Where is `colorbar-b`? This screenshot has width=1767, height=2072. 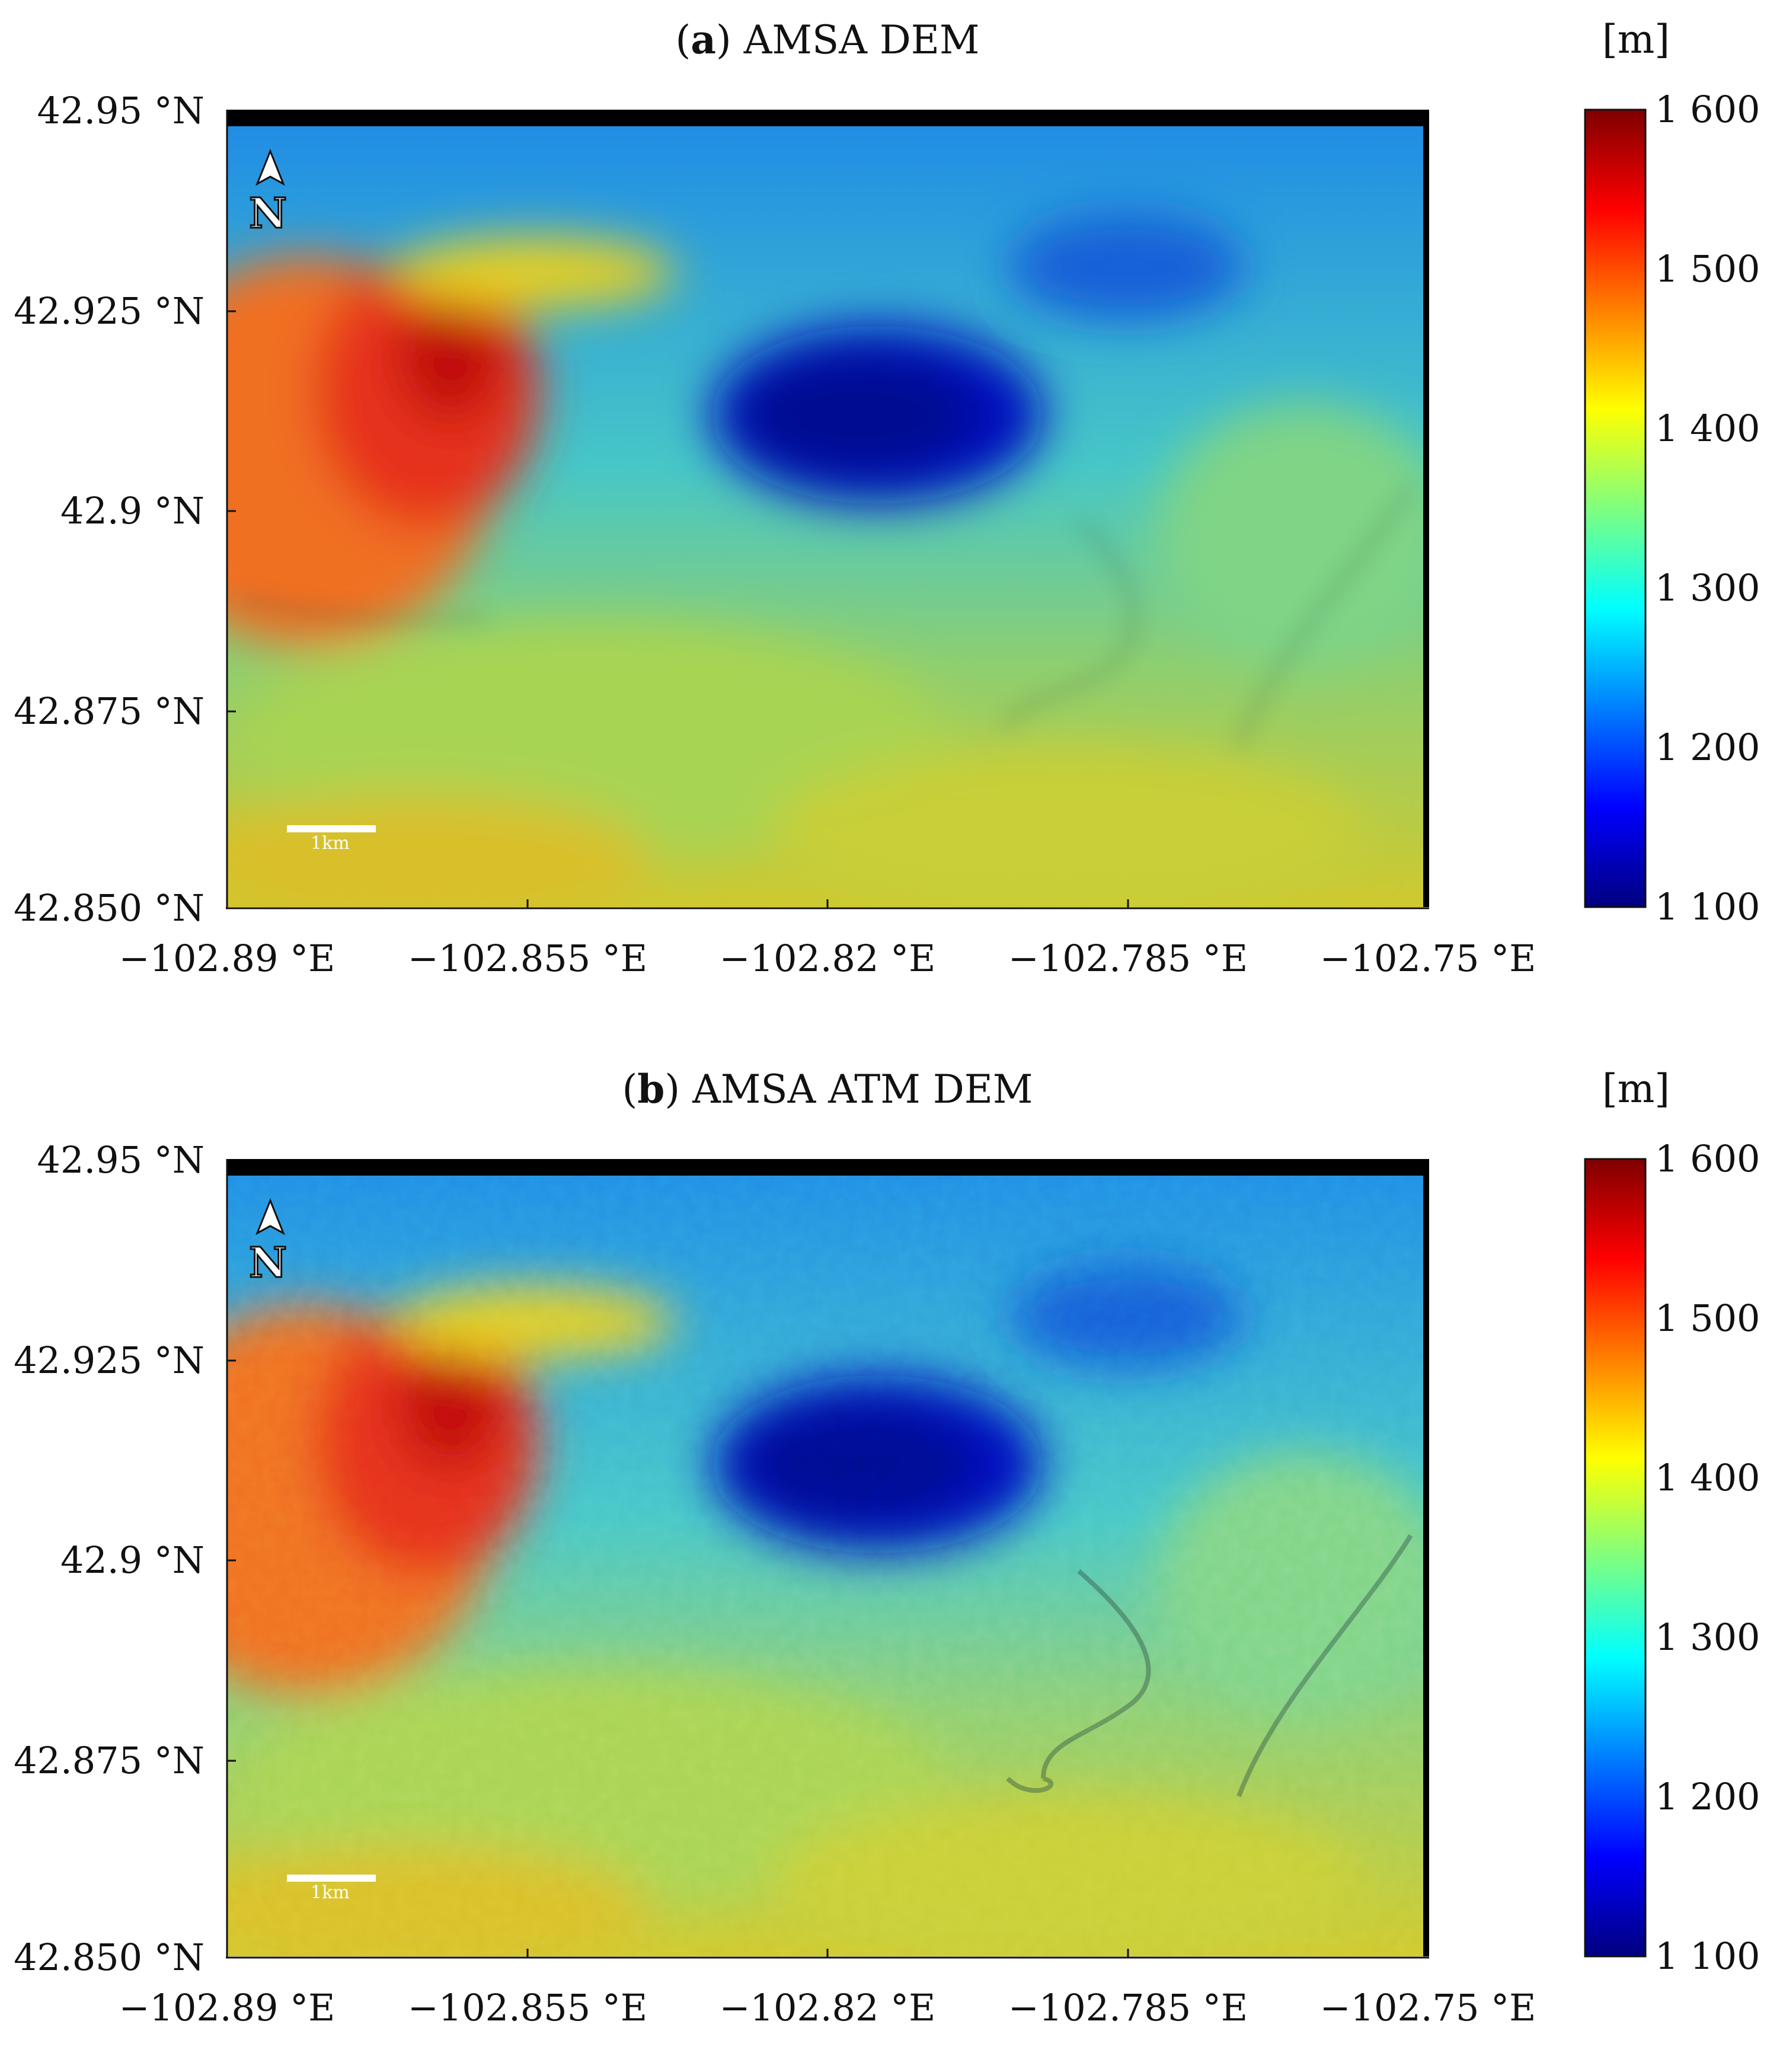
colorbar-b is located at coordinates (1616, 1558).